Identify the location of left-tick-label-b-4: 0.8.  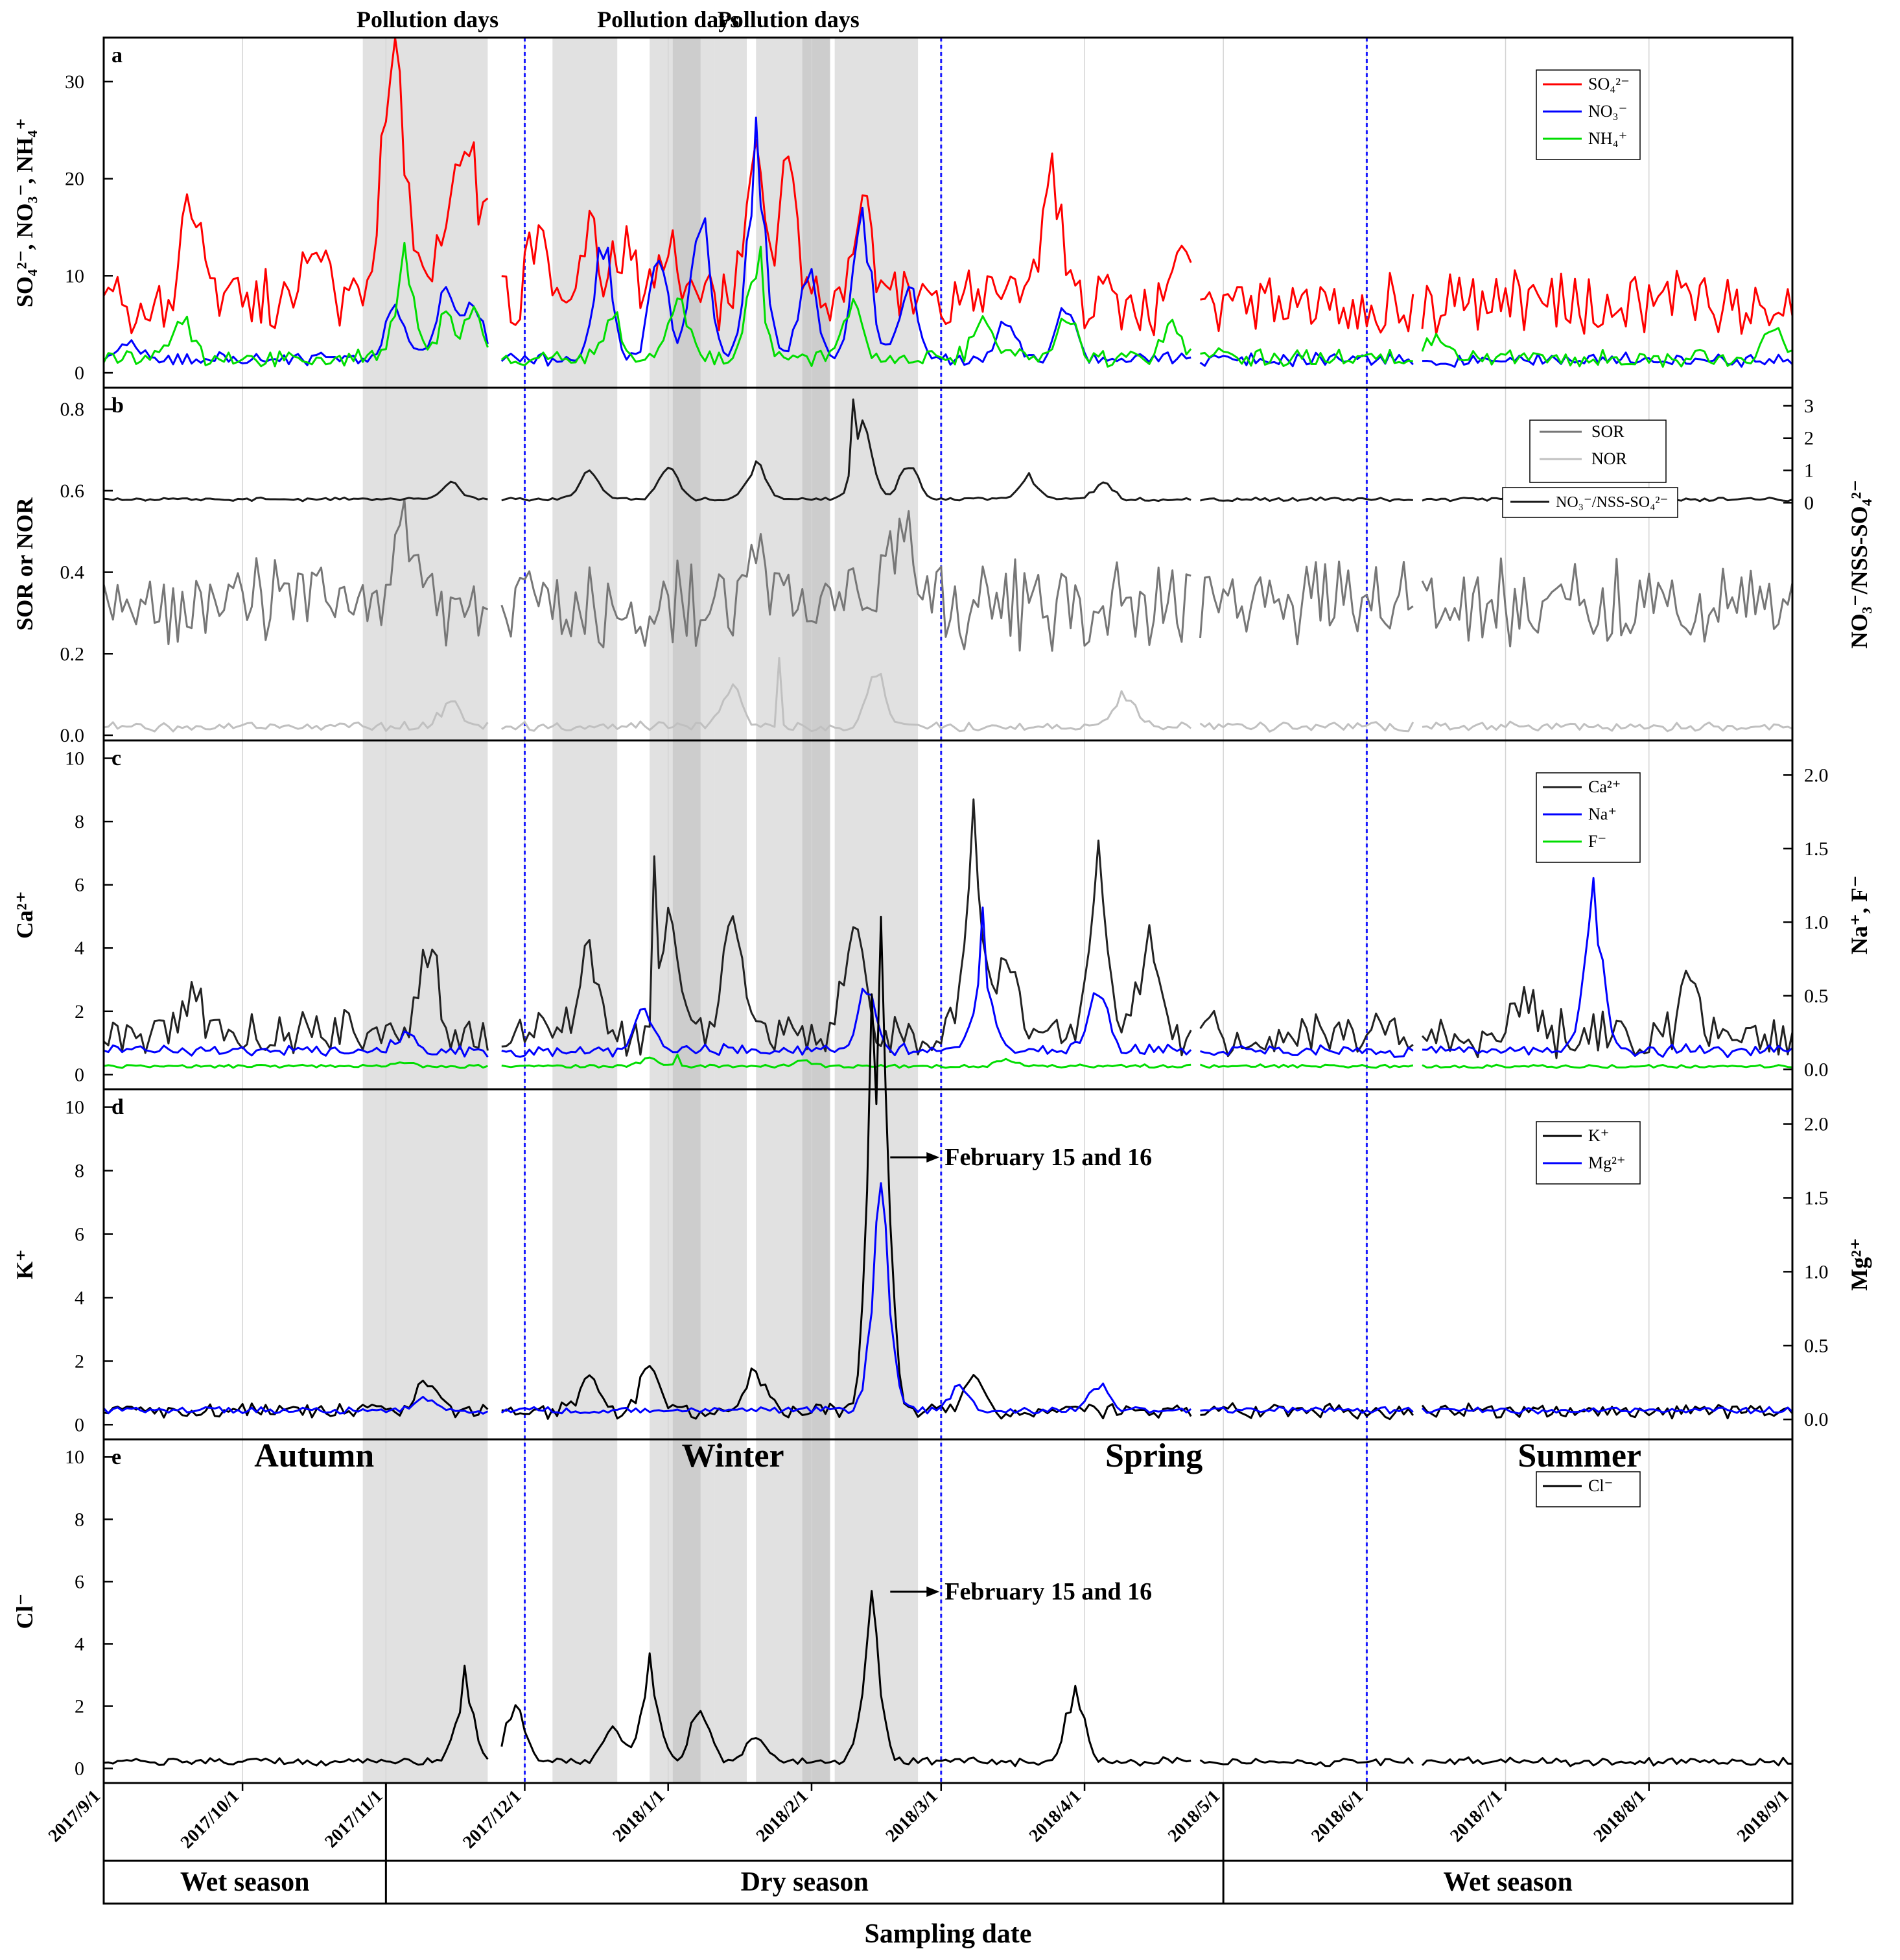
(72, 409).